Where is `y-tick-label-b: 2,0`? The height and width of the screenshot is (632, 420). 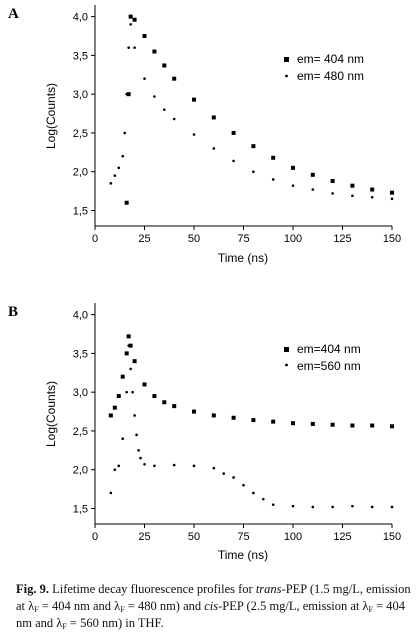
y-tick-label-b: 2,0 is located at coordinates (80, 471).